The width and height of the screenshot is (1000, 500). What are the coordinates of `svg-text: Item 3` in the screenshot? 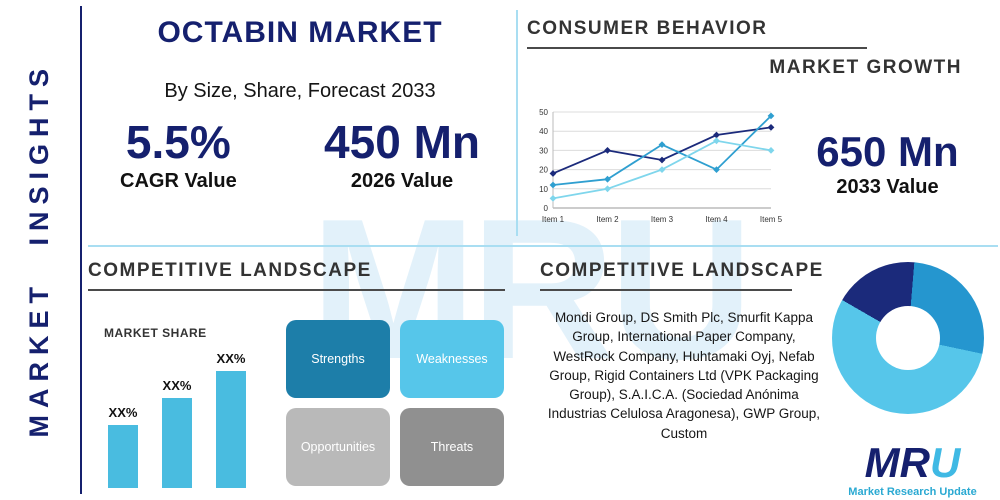 It's located at (662, 219).